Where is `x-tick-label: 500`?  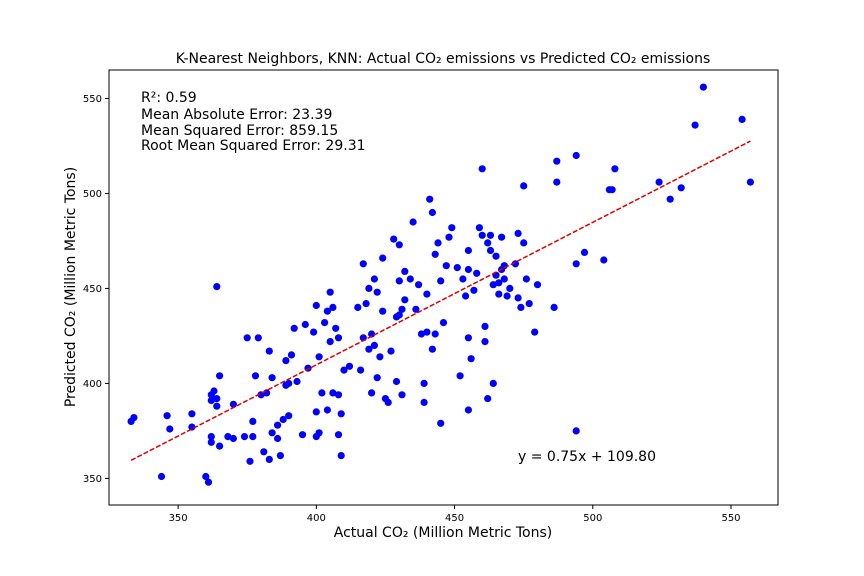 x-tick-label: 500 is located at coordinates (592, 518).